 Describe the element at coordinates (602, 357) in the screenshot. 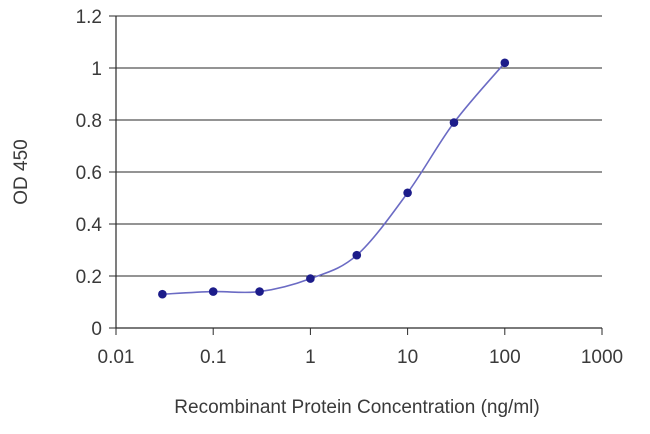

I see `x-tick-label-5: 1000` at that location.